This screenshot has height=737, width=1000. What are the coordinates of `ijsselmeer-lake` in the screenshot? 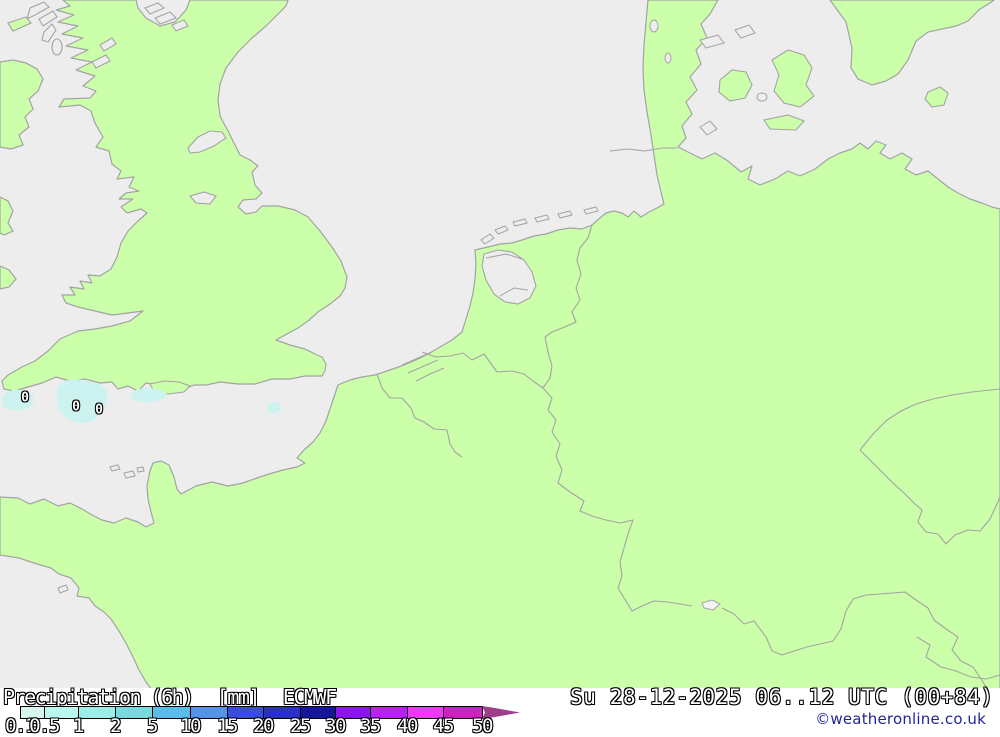 It's located at (509, 277).